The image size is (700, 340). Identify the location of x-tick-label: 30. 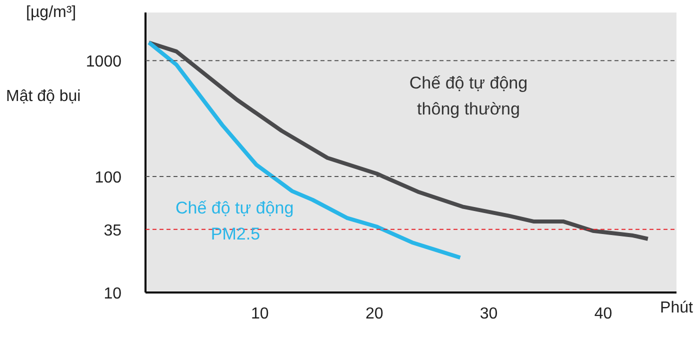
(489, 314).